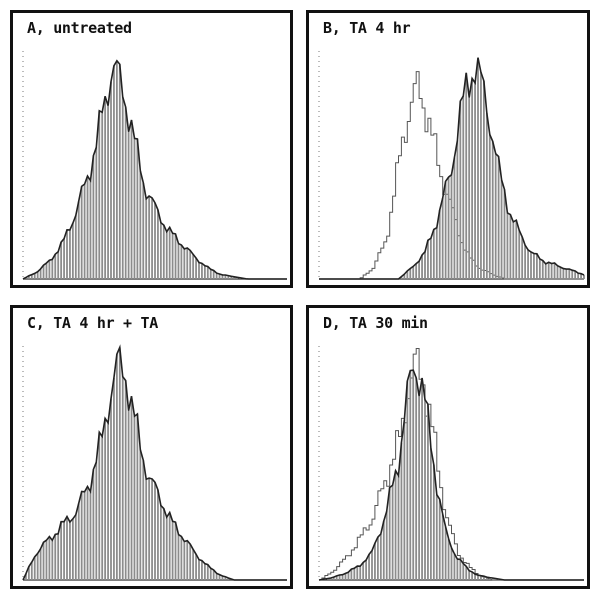  I want to click on panel-title-d: D, TA 30 min, so click(375, 323).